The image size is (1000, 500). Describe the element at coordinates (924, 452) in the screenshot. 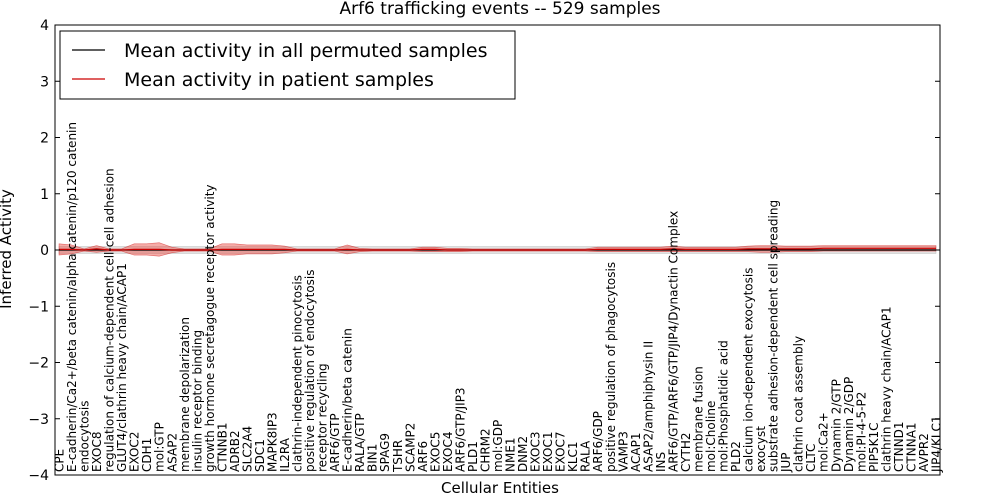

I see `entity-label: AVPR2` at that location.